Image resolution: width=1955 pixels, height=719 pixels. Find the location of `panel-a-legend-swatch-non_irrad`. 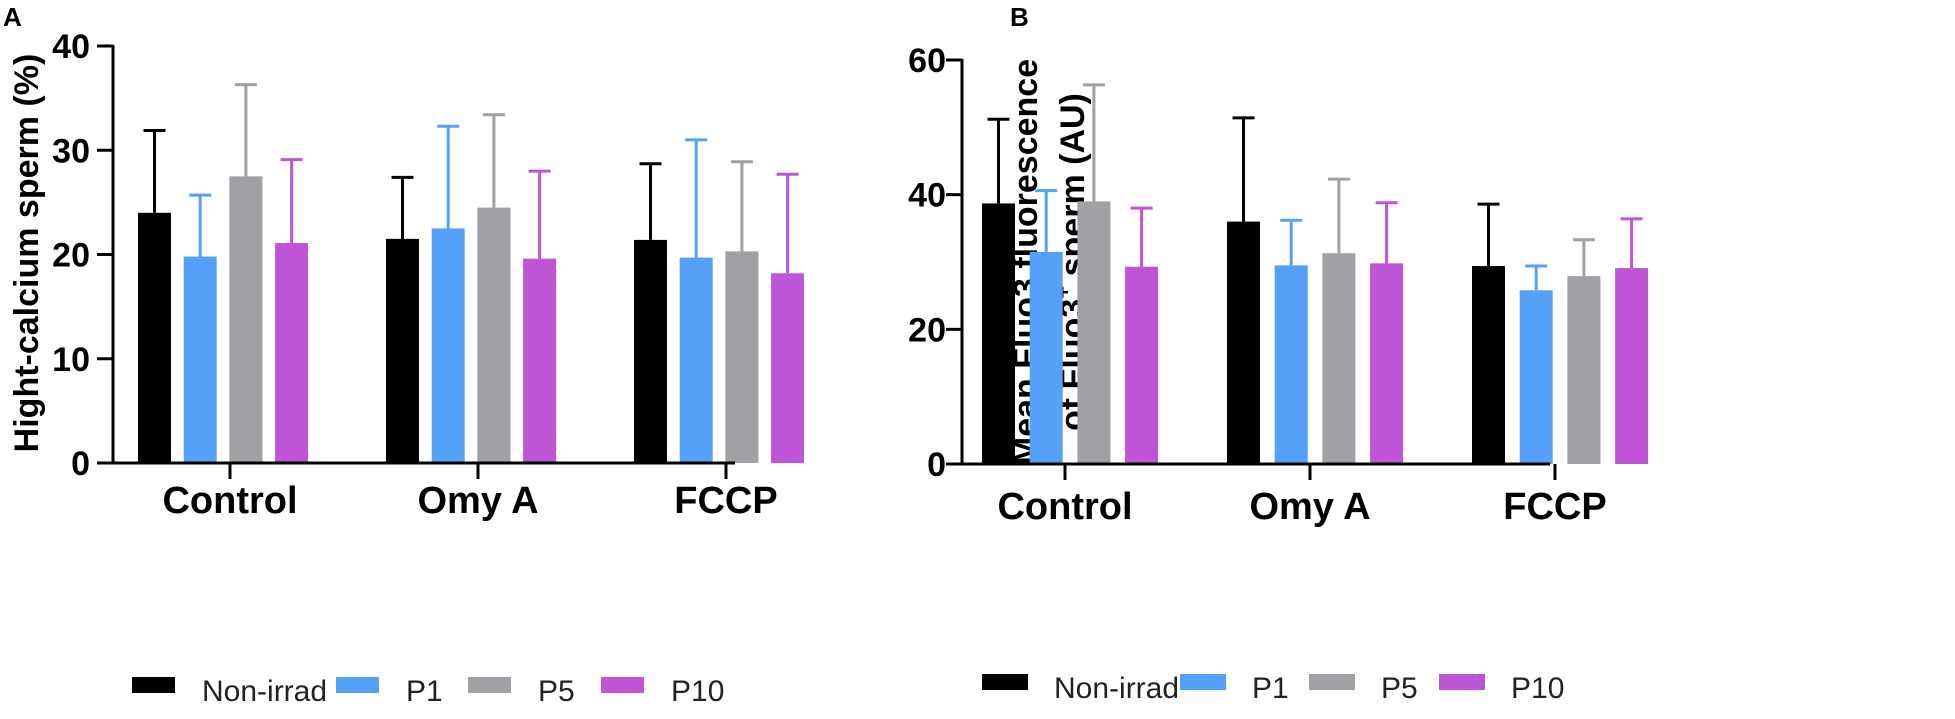

panel-a-legend-swatch-non_irrad is located at coordinates (153, 685).